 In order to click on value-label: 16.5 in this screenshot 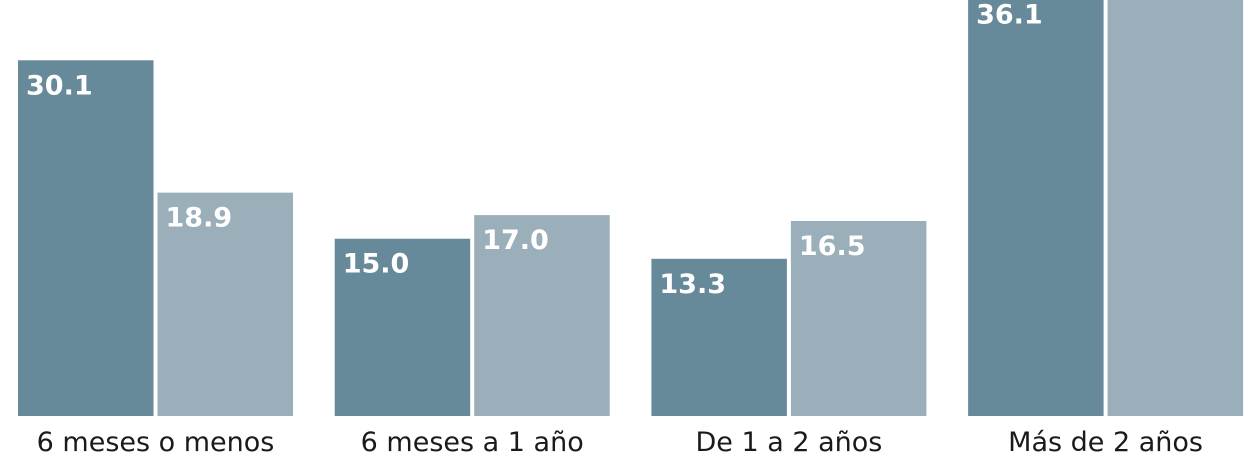, I will do `click(832, 246)`.